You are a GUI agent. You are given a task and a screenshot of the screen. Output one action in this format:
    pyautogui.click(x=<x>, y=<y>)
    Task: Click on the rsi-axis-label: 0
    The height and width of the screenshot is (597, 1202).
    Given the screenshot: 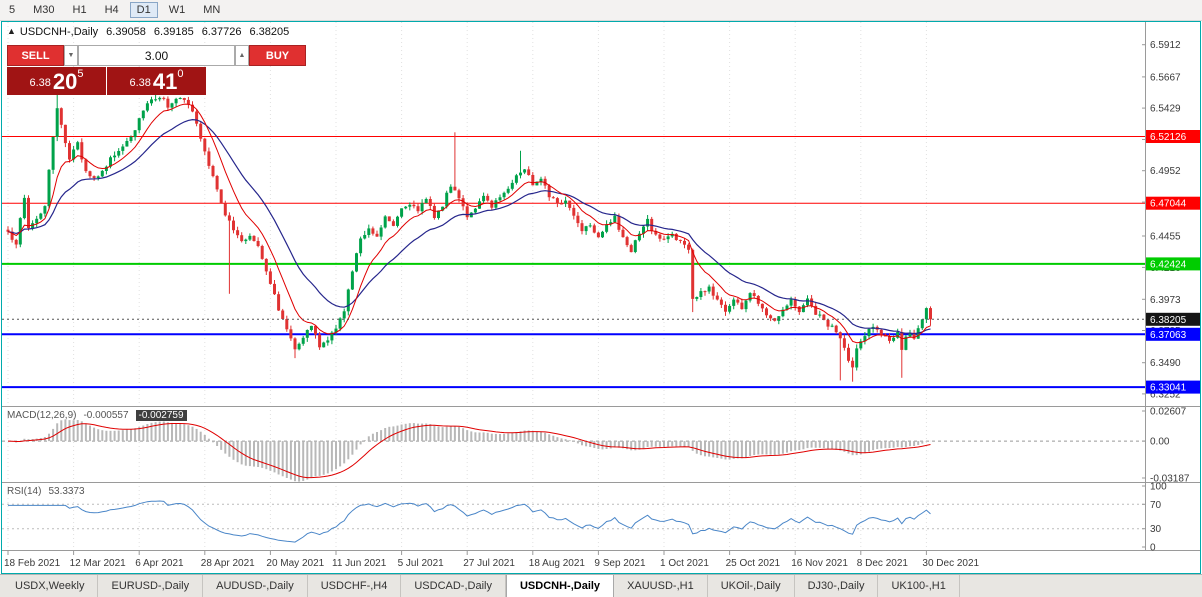 What is the action you would take?
    pyautogui.click(x=1153, y=548)
    